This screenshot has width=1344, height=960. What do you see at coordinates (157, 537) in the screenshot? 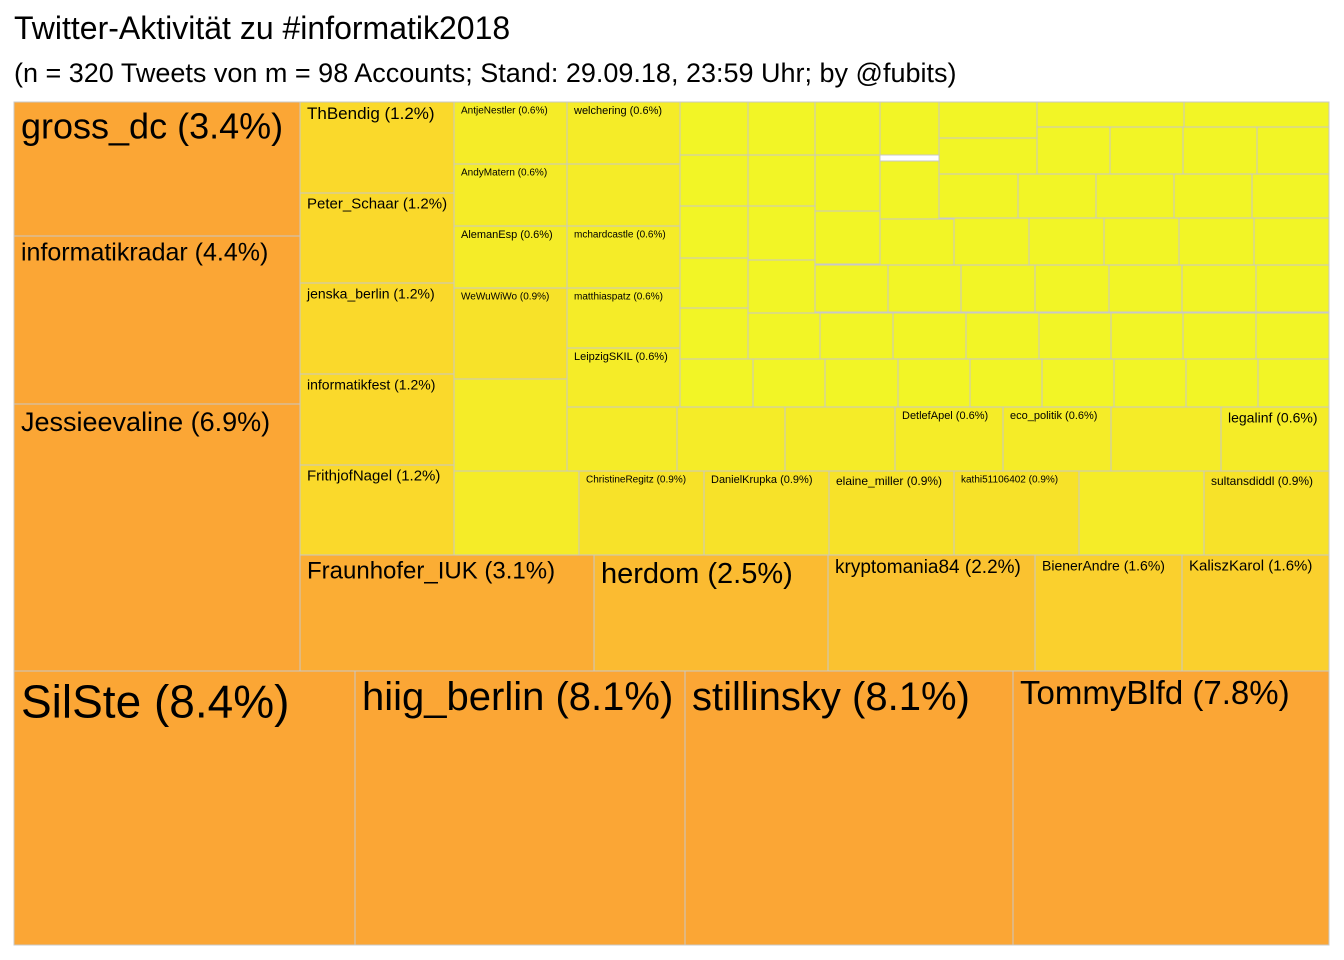
I see `treemap-tile-jessieevaline` at bounding box center [157, 537].